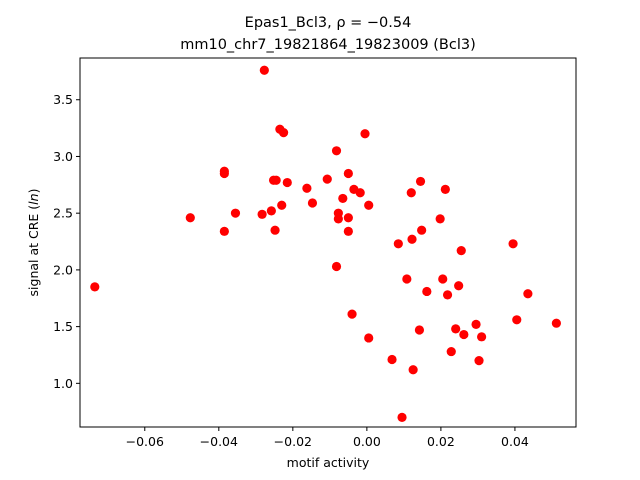 The width and height of the screenshot is (640, 480). I want to click on x-tick-label: −0.02, so click(293, 441).